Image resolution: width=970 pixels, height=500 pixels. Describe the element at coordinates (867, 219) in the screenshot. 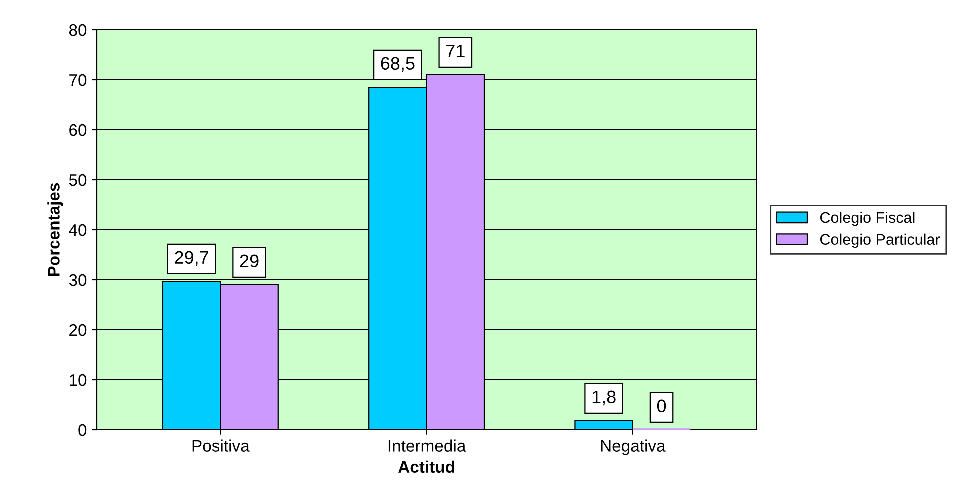

I see `legend-label: Colegio Fiscal` at that location.